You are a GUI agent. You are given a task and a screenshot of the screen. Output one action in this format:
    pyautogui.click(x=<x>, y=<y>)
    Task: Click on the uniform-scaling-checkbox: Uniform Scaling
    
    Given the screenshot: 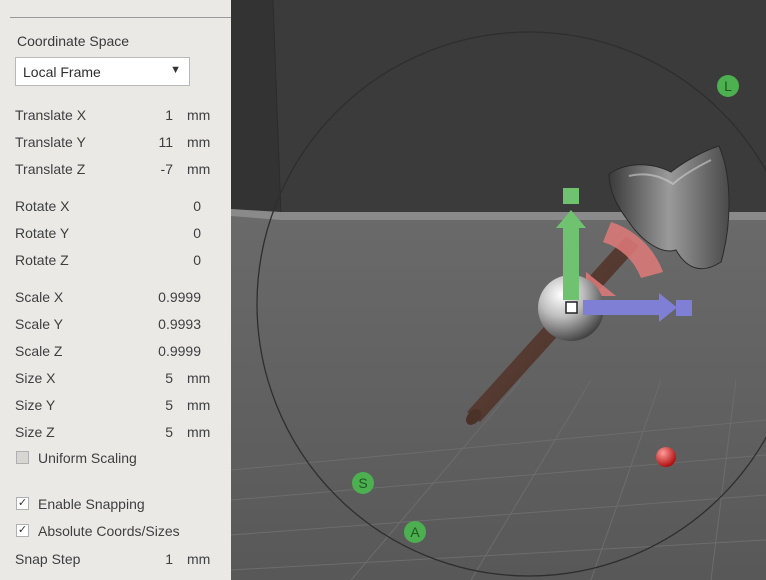 What is the action you would take?
    pyautogui.click(x=115, y=459)
    